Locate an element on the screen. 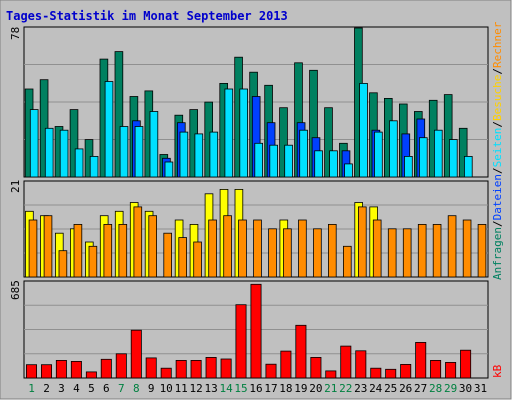 Image resolution: width=512 pixels, height=400 pixels. day-label-15: 15 is located at coordinates (240, 388).